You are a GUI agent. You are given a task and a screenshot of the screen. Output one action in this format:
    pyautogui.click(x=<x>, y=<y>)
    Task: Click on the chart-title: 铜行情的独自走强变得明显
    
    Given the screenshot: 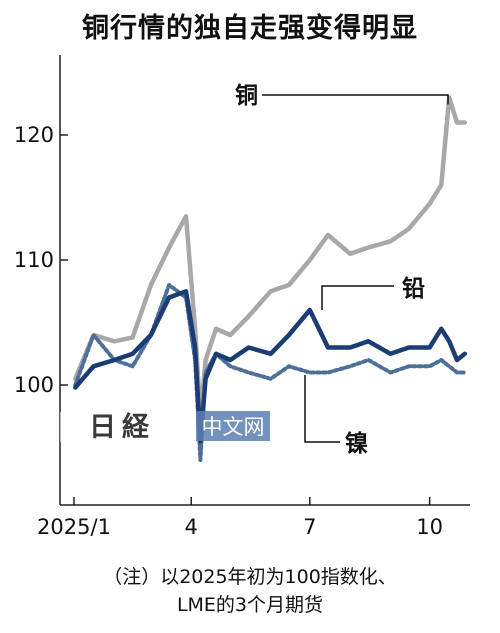 What is the action you would take?
    pyautogui.click(x=250, y=28)
    